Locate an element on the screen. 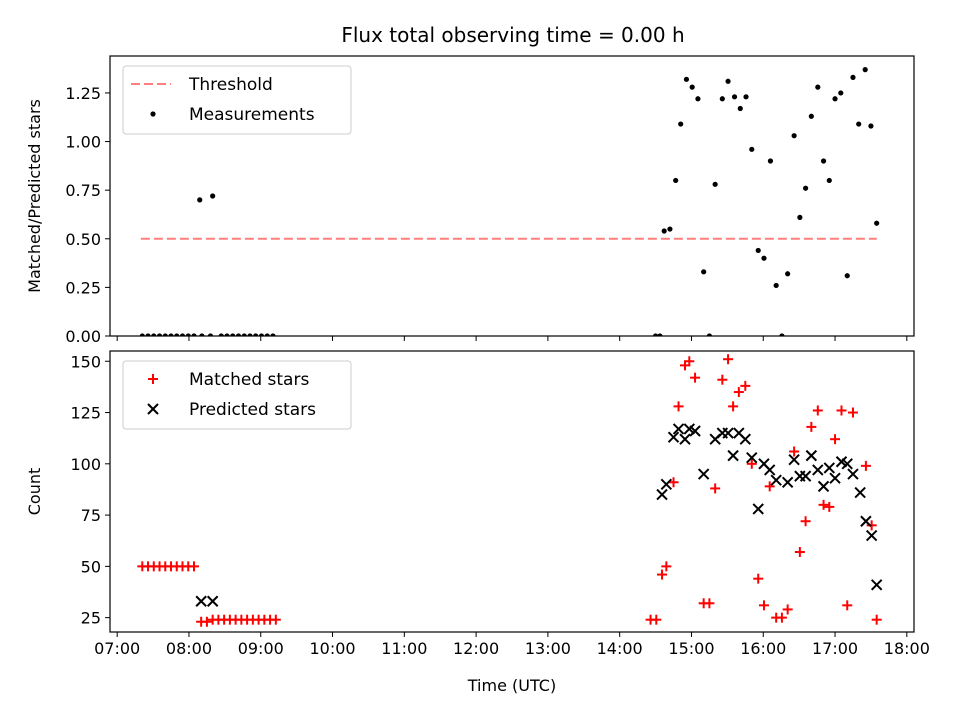 The height and width of the screenshot is (720, 960). x-tick-label: 17:00 is located at coordinates (835, 648).